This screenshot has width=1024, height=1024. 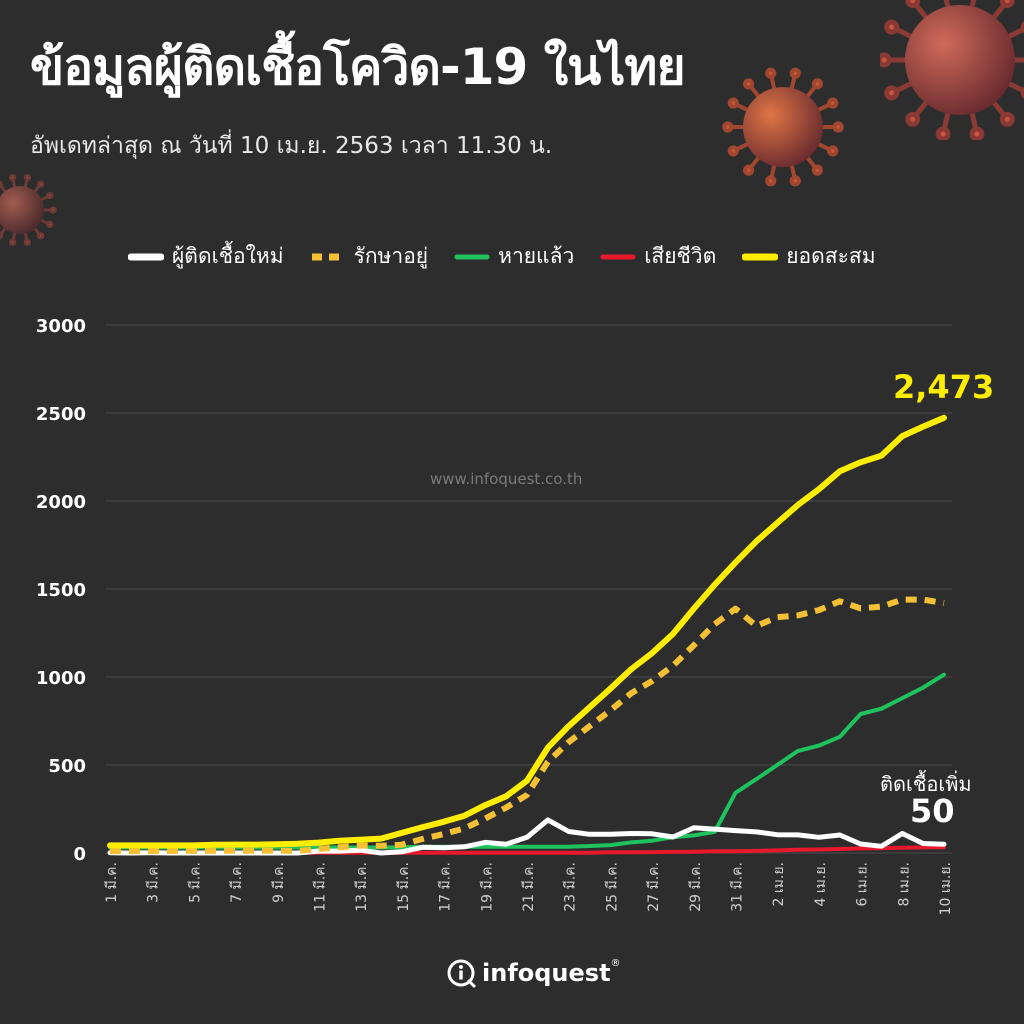 I want to click on y-tick-label: 3000, so click(x=61, y=326).